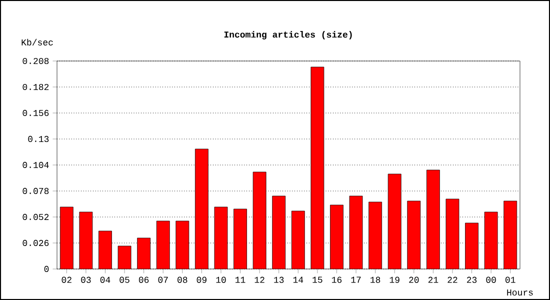 The height and width of the screenshot is (300, 550). What do you see at coordinates (46, 269) in the screenshot?
I see `y-tick-label: 0` at bounding box center [46, 269].